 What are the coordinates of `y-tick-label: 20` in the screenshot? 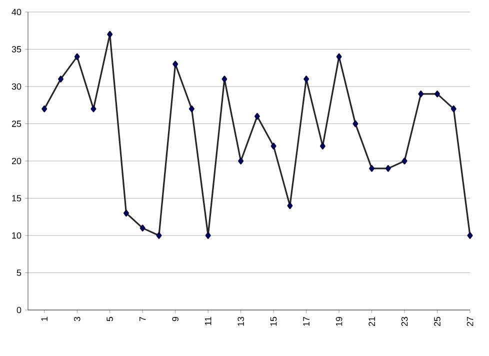 It's located at (17, 161).